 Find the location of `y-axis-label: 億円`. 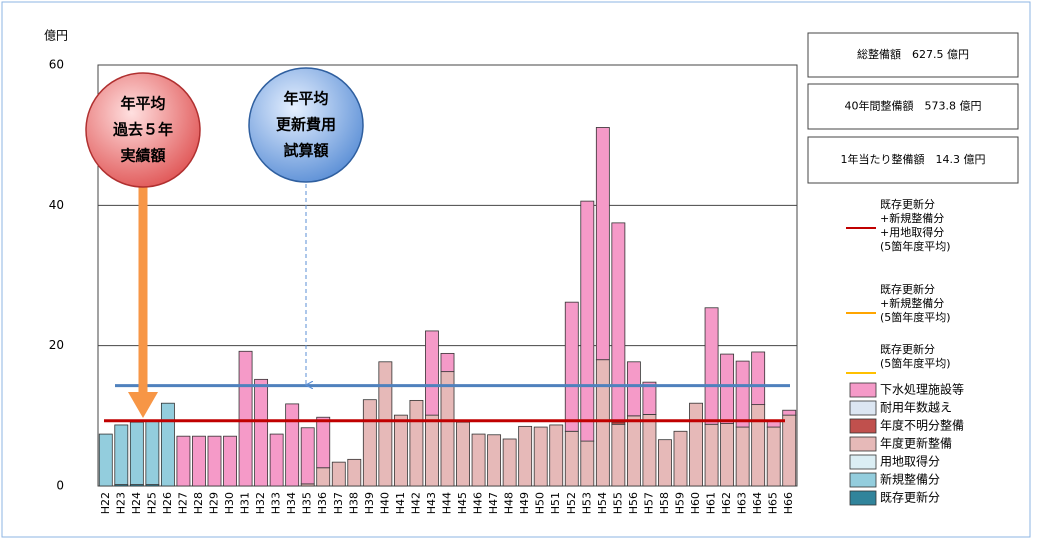

y-axis-label: 億円 is located at coordinates (56, 36).